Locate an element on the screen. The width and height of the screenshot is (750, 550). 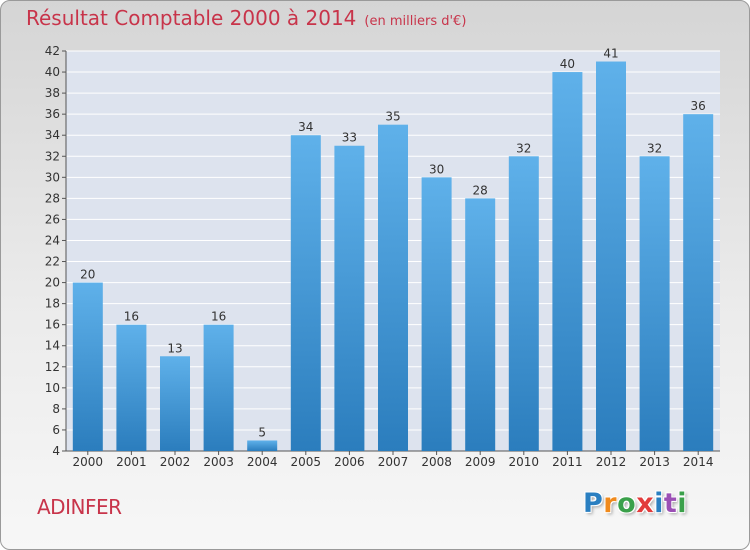
x-tick-label: 2007 is located at coordinates (393, 462).